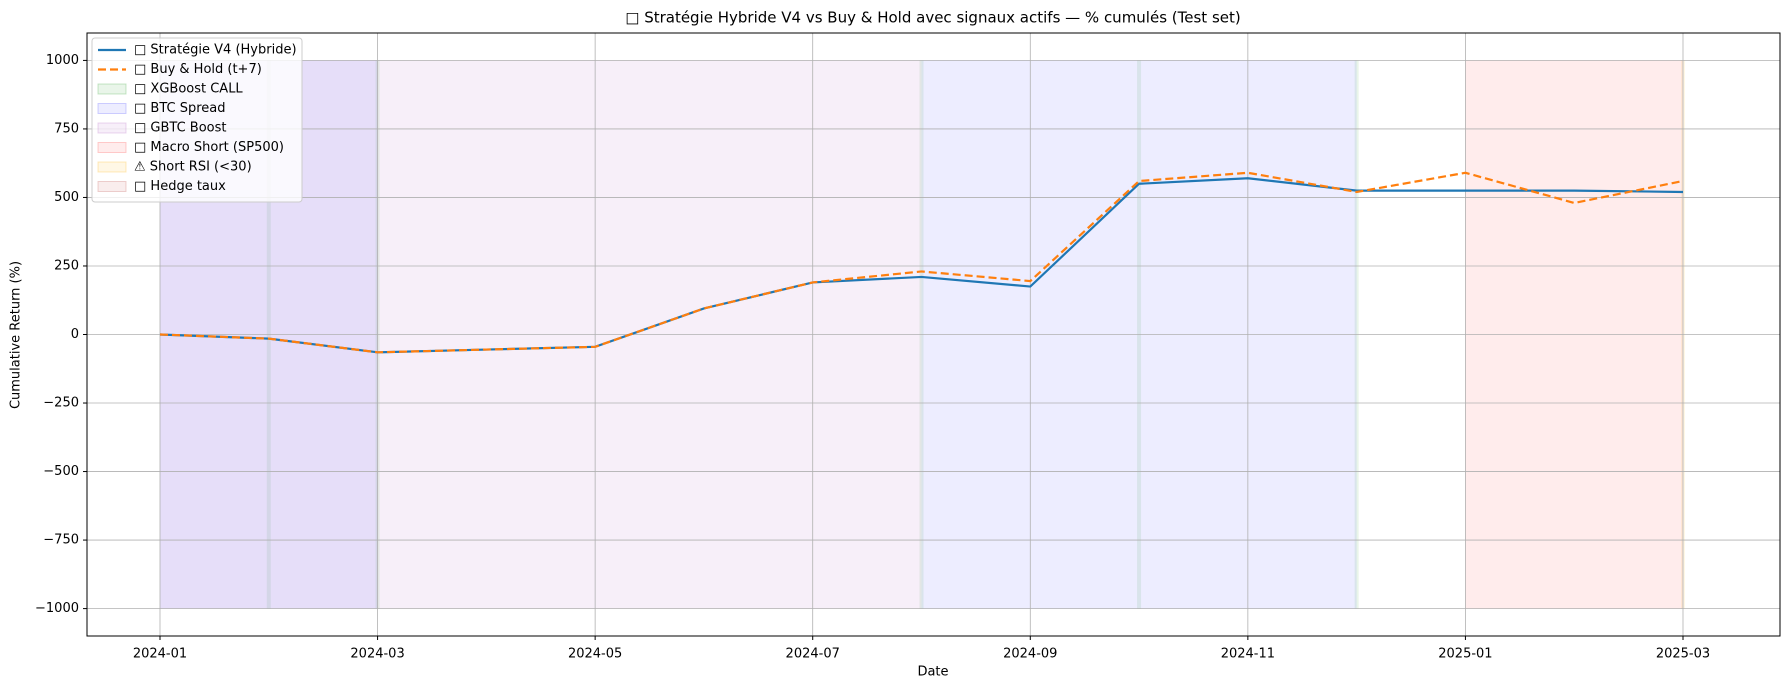  What do you see at coordinates (75, 334) in the screenshot?
I see `y-tick-label: 0` at bounding box center [75, 334].